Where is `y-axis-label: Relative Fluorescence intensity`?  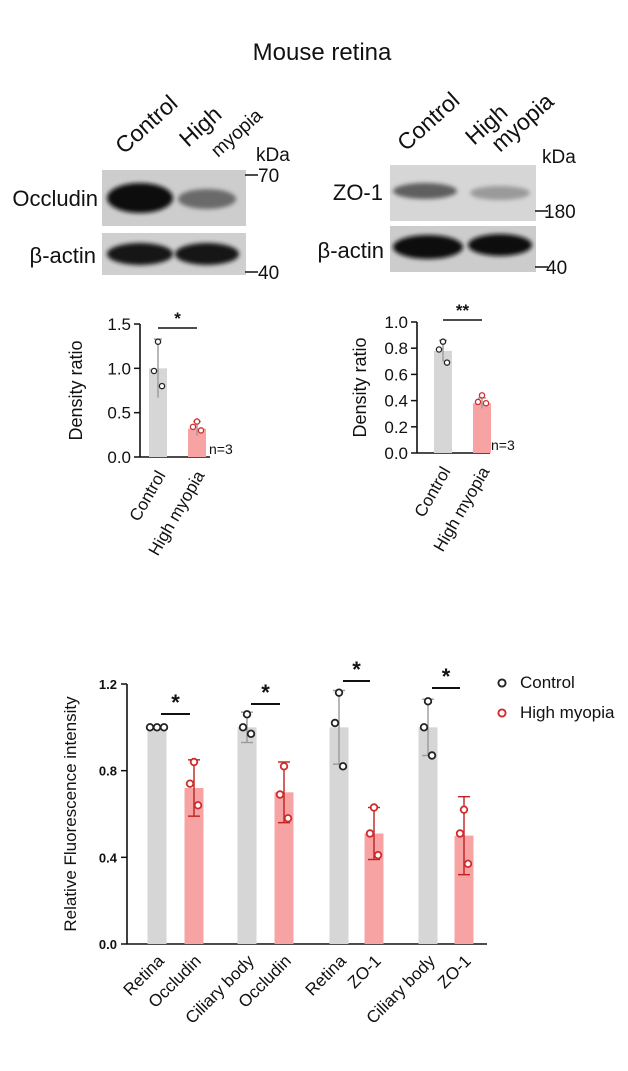
y-axis-label: Relative Fluorescence intensity is located at coordinates (70, 814).